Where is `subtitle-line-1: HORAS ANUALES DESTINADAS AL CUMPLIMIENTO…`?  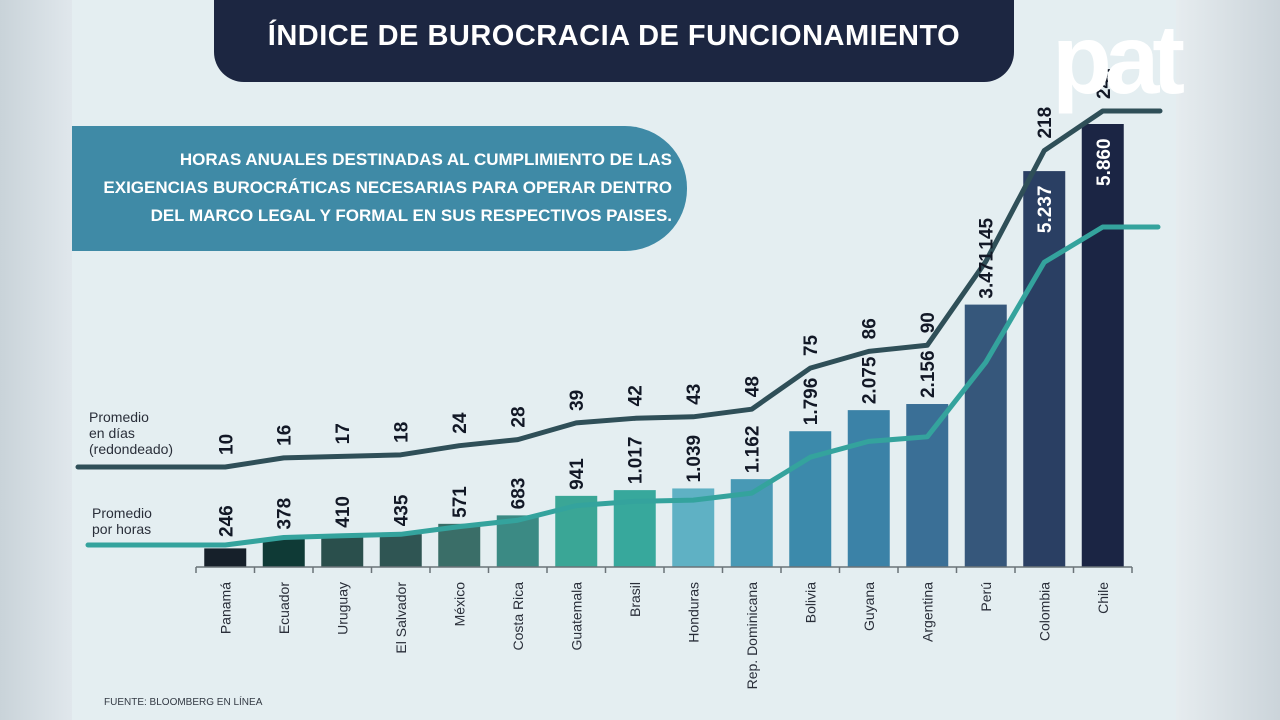
subtitle-line-1: HORAS ANUALES DESTINADAS AL CUMPLIMIENTO… is located at coordinates (425, 159).